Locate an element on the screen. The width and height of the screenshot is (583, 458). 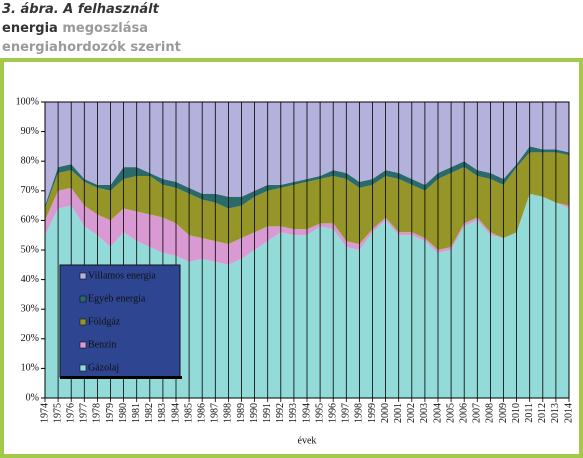
x-tick-label: 2006 is located at coordinates (463, 413).